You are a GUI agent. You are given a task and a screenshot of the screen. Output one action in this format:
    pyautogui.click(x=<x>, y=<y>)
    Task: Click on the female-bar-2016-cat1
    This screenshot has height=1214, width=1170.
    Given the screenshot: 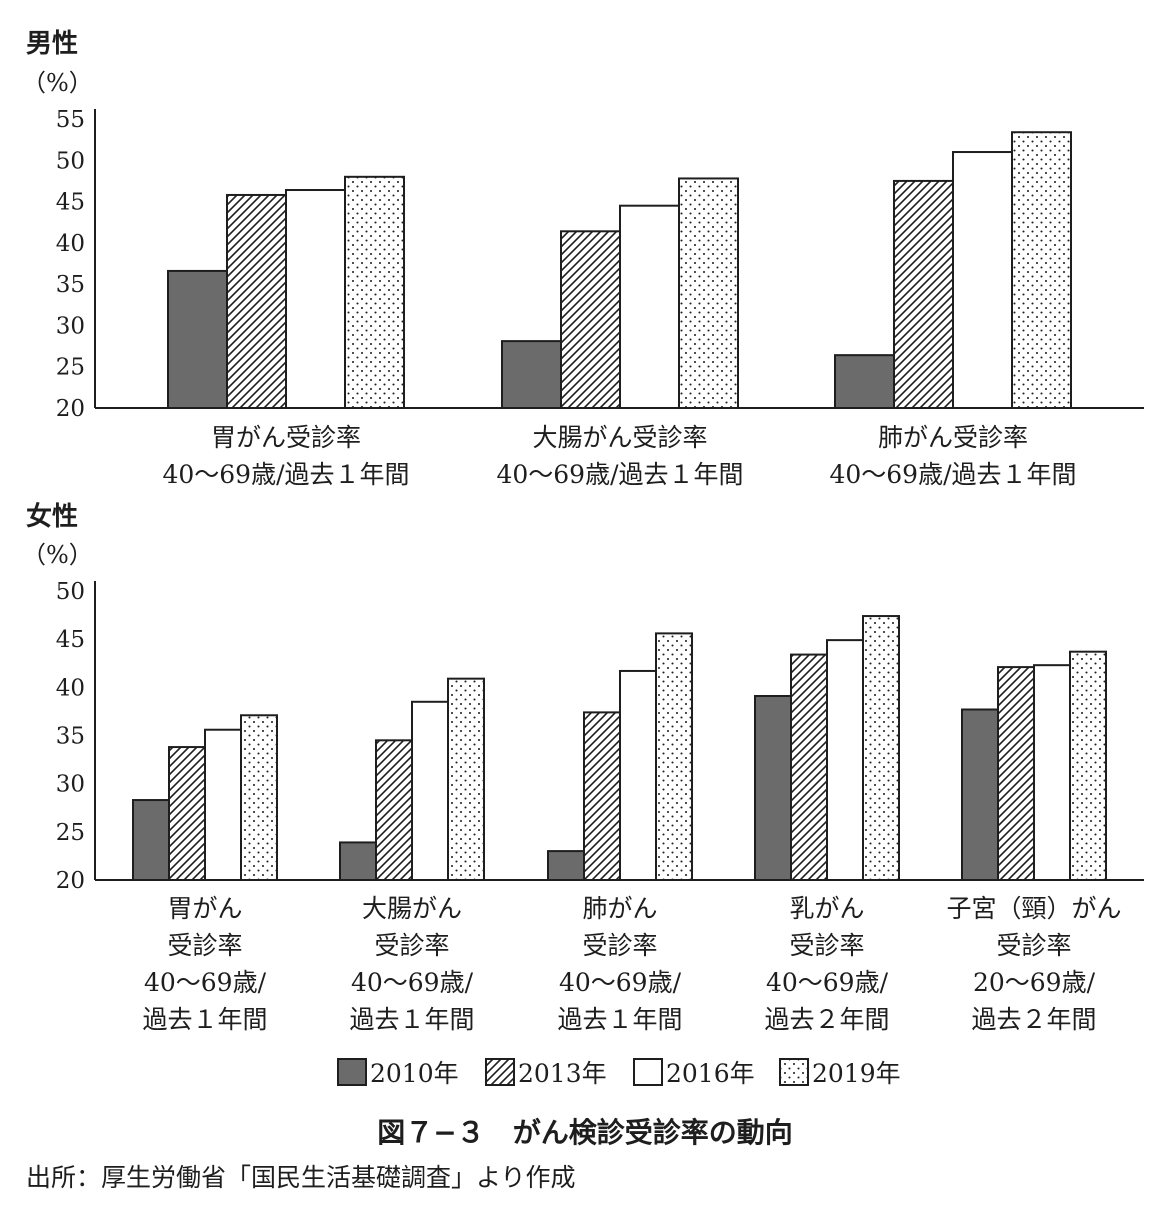 What is the action you would take?
    pyautogui.click(x=223, y=804)
    